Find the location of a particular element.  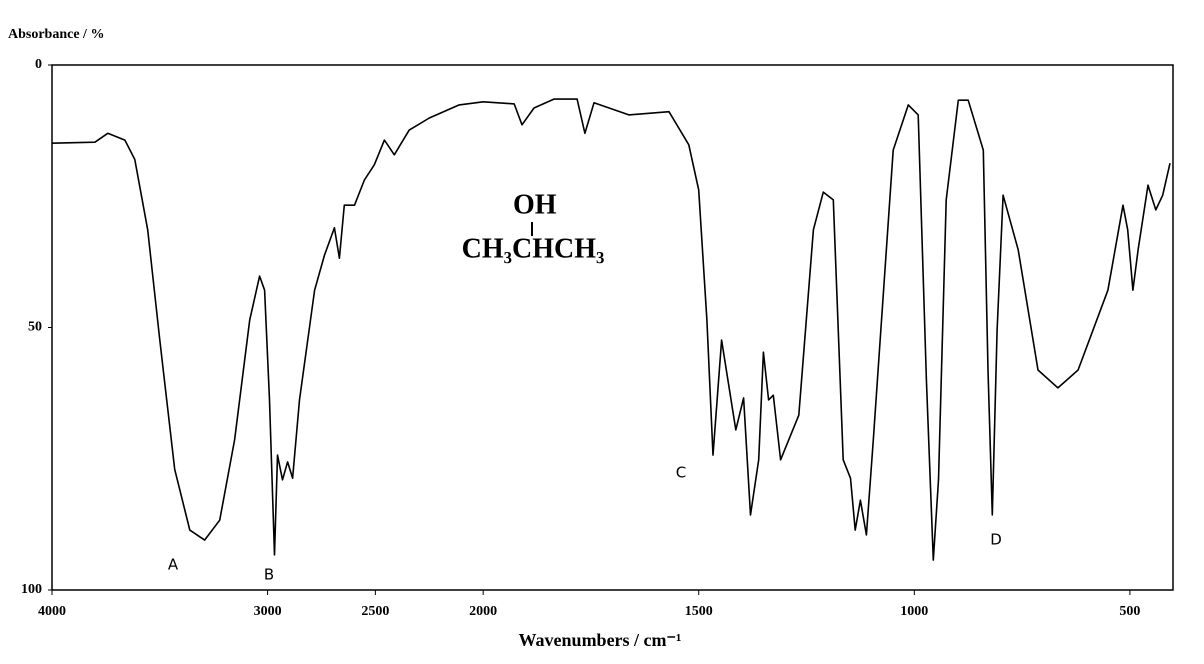

x-axis-label: Wavenumbers / cm⁻¹ is located at coordinates (600, 640).